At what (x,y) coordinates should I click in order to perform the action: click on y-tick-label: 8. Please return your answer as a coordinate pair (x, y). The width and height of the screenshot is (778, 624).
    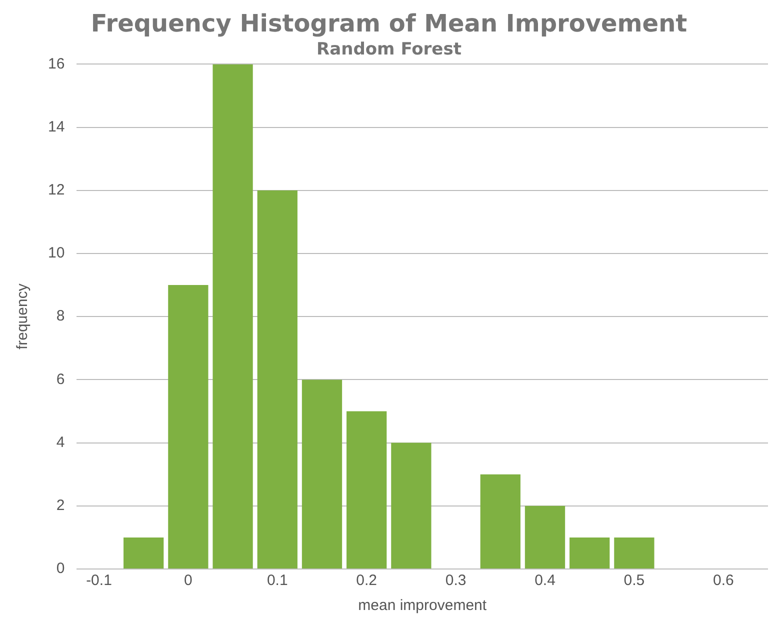
    Looking at the image, I should click on (60, 316).